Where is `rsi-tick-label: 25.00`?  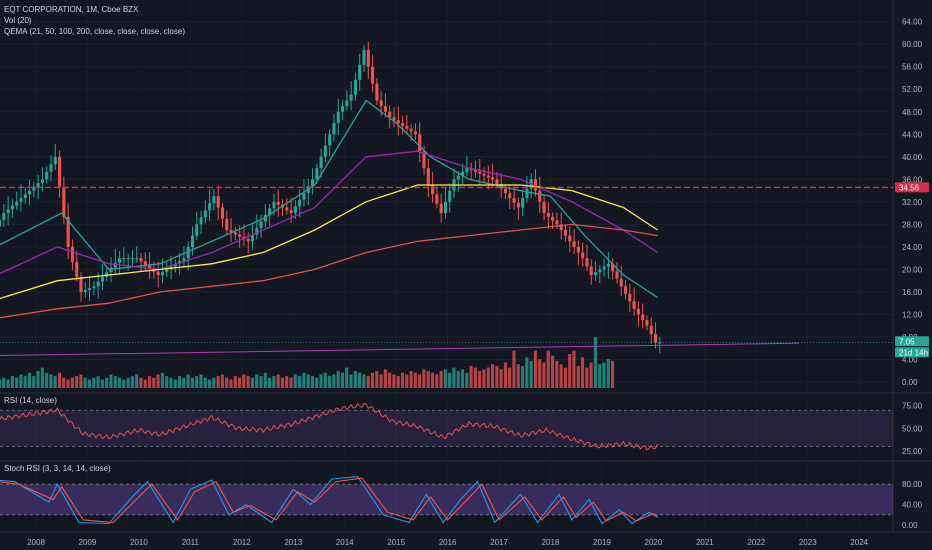
rsi-tick-label: 25.00 is located at coordinates (912, 451).